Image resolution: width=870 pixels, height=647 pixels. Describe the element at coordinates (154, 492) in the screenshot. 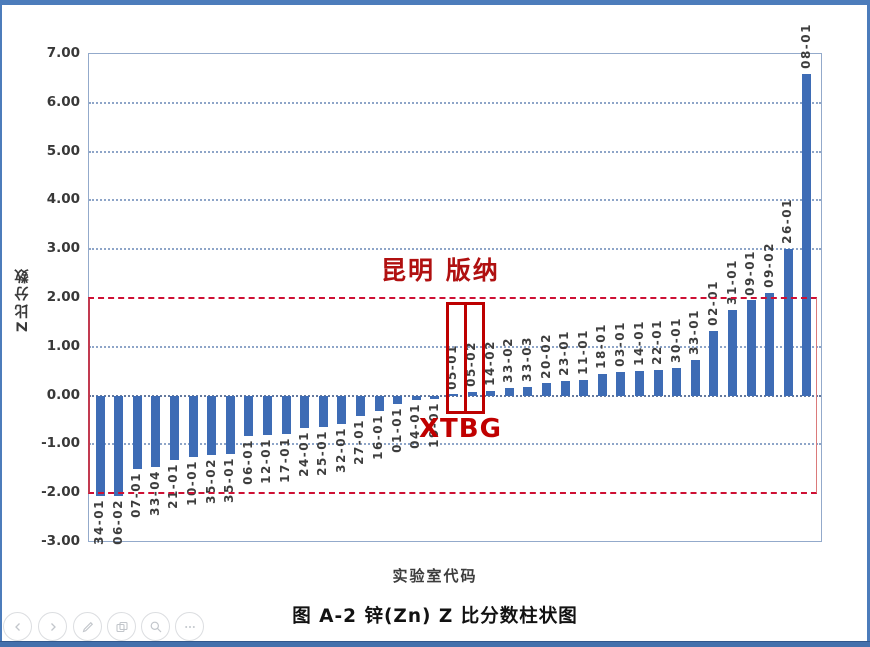

I see `category-label: 33-04` at that location.